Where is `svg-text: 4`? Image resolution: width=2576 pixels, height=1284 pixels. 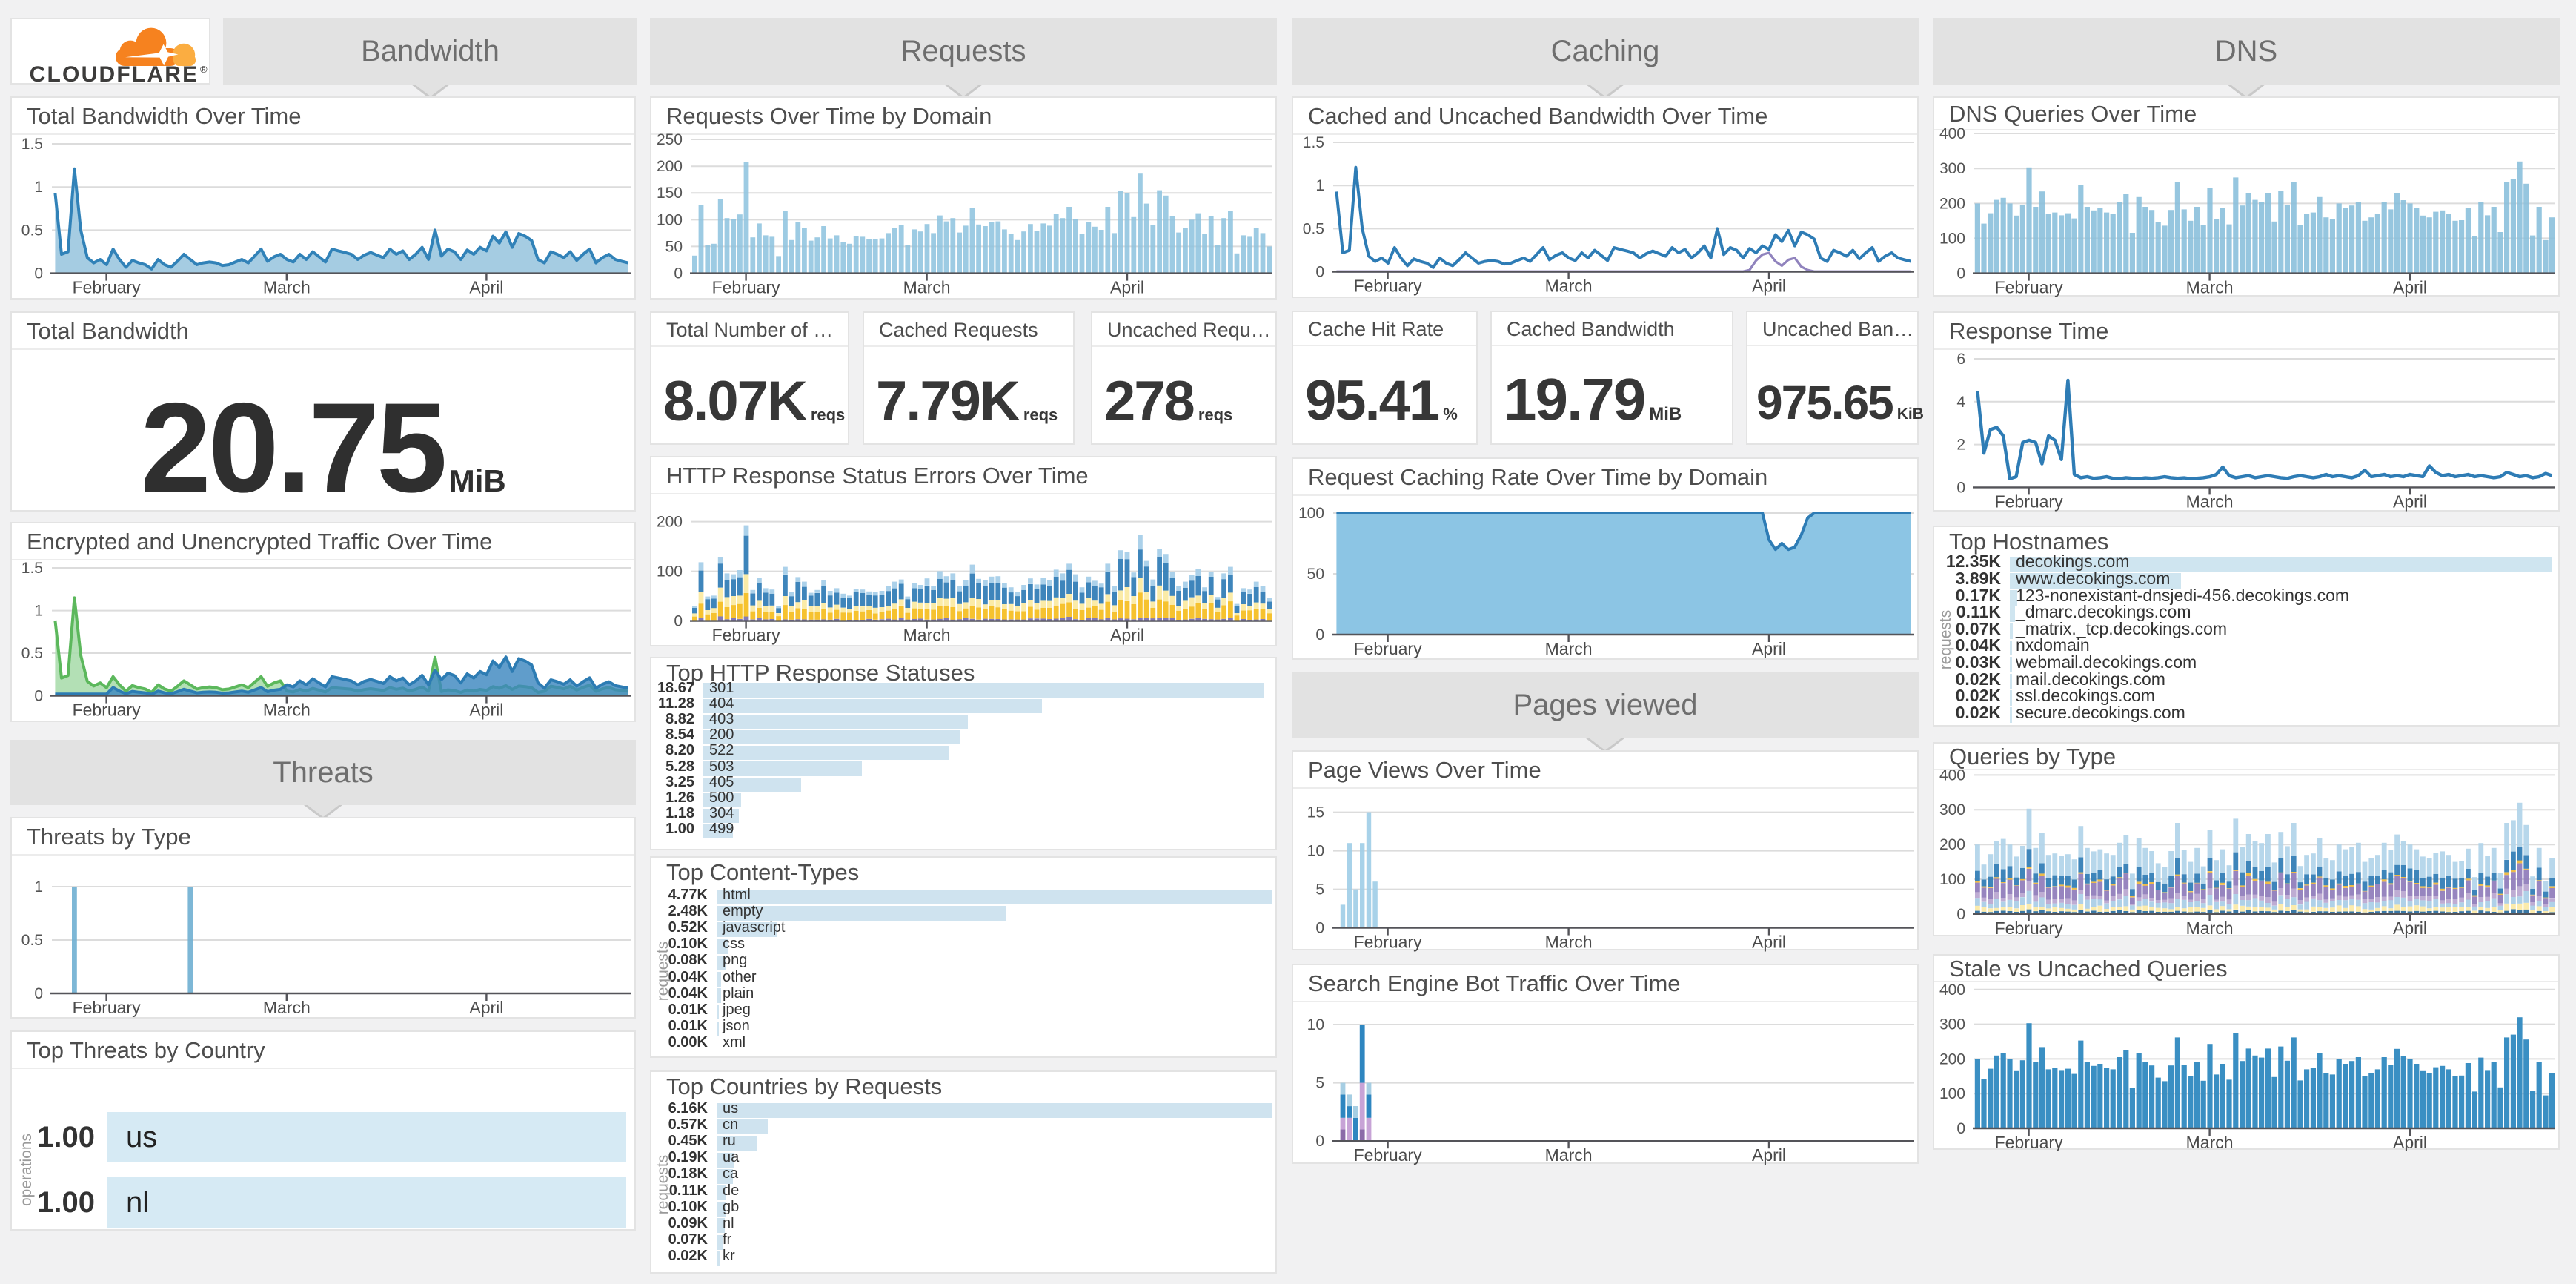
svg-text: 4 is located at coordinates (1960, 403).